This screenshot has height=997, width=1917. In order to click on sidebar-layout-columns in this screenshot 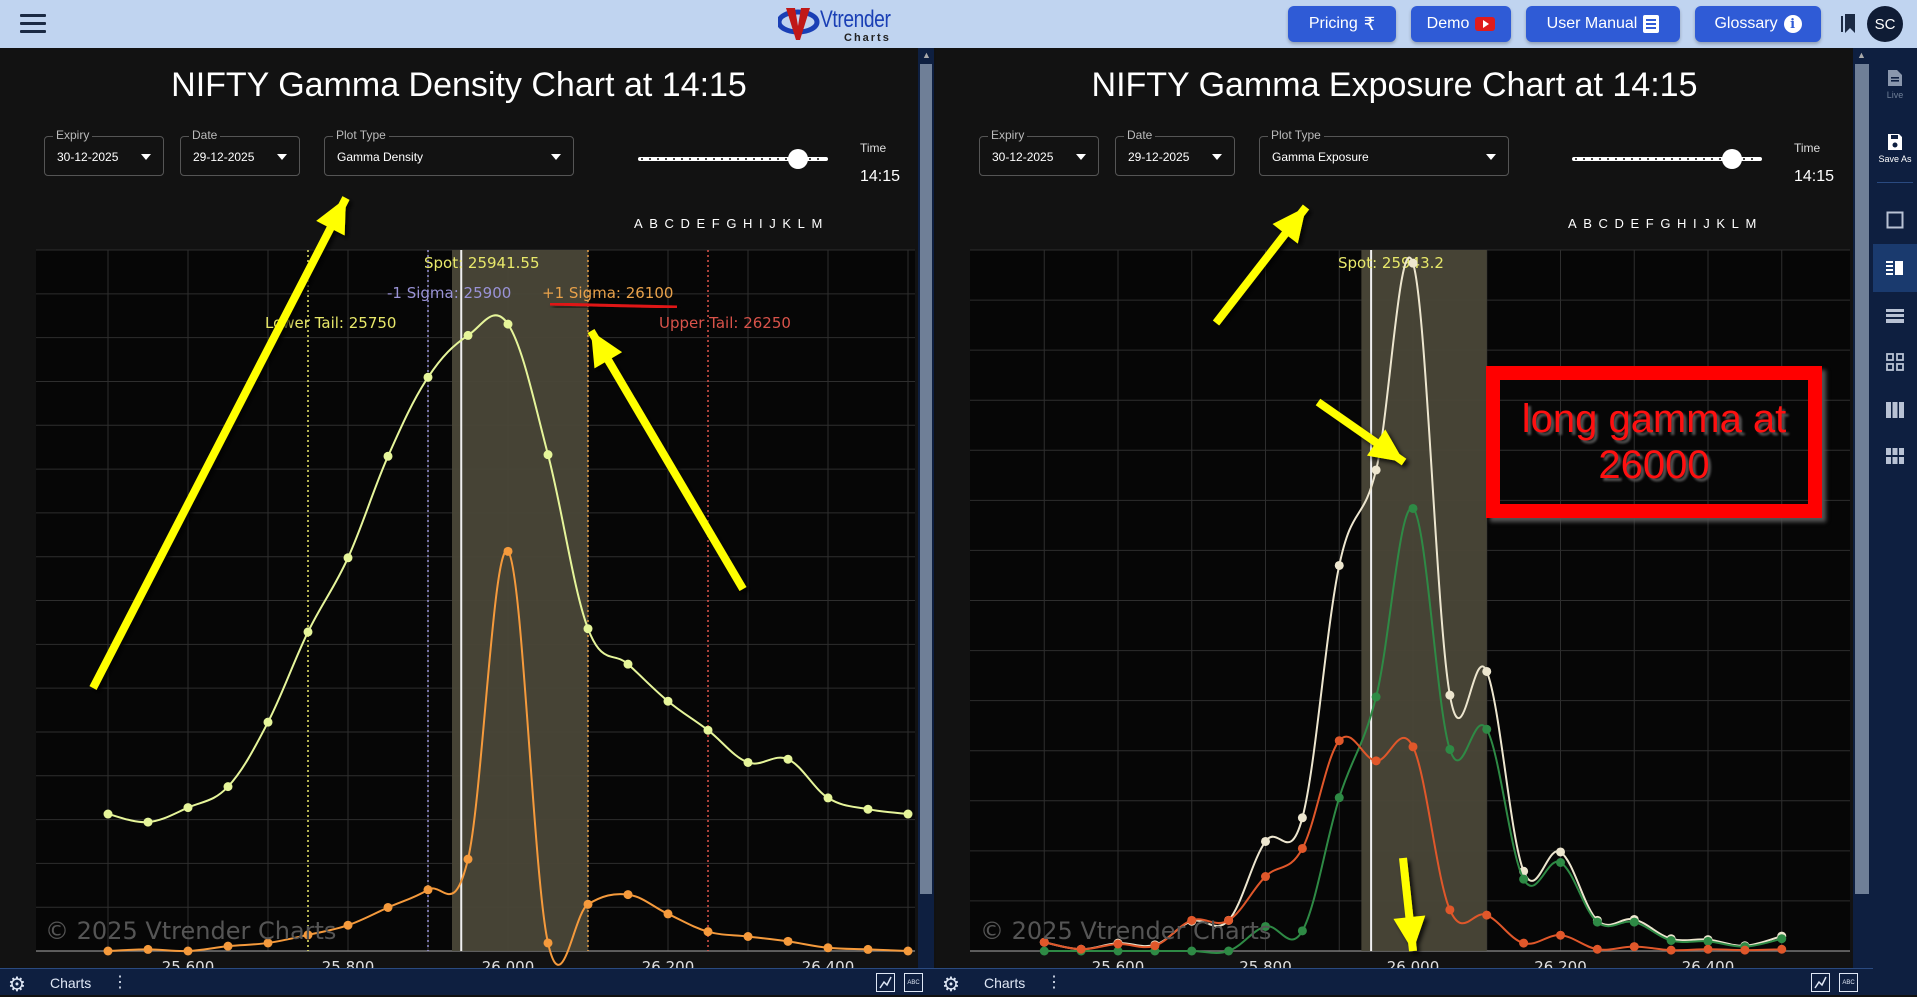, I will do `click(1895, 410)`.